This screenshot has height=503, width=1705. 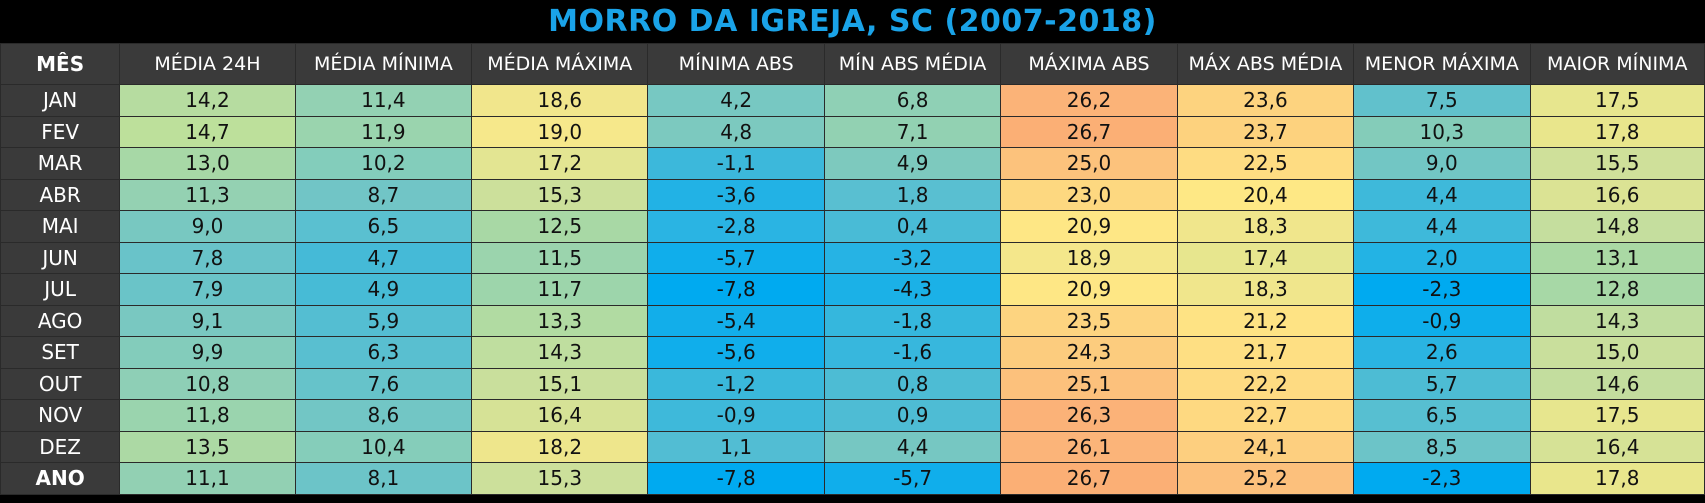 What do you see at coordinates (736, 257) in the screenshot?
I see `table-cell: -5,7` at bounding box center [736, 257].